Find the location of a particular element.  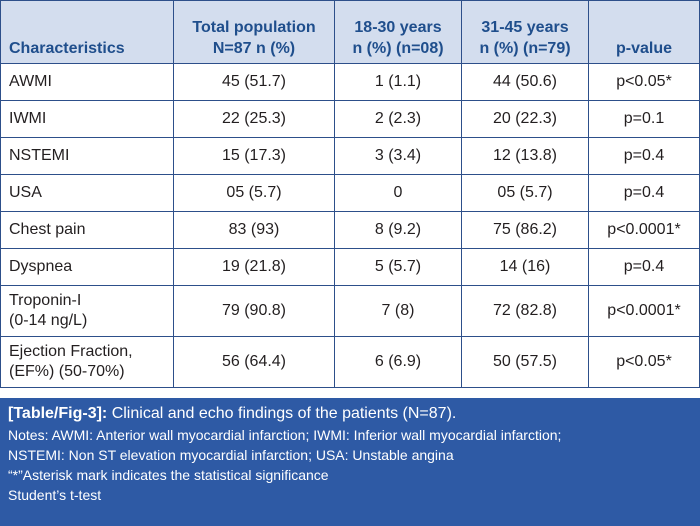

row-label: Chest pain is located at coordinates (87, 230).